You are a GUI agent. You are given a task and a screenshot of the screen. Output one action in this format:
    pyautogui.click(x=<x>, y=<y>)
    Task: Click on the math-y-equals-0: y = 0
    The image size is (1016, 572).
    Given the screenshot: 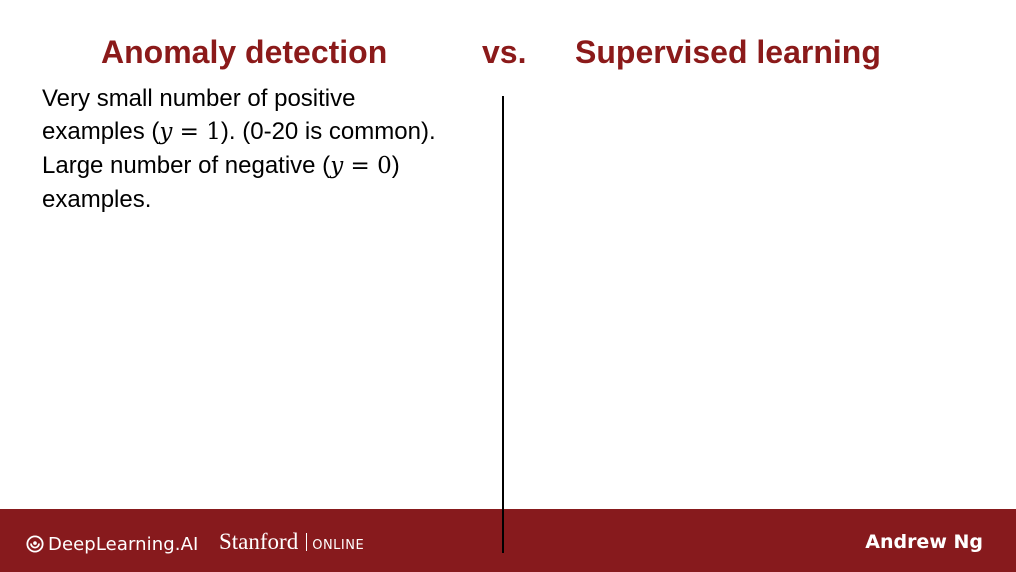 What is the action you would take?
    pyautogui.click(x=361, y=166)
    